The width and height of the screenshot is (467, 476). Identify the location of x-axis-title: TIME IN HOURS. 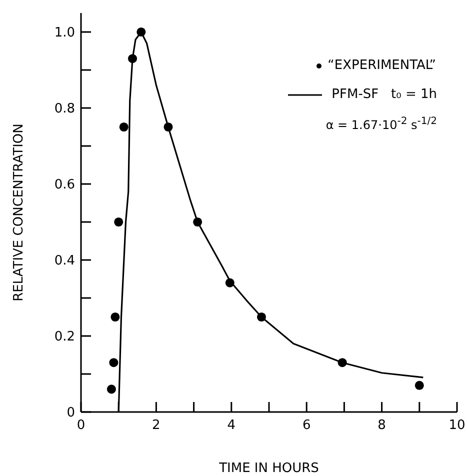
(268, 468).